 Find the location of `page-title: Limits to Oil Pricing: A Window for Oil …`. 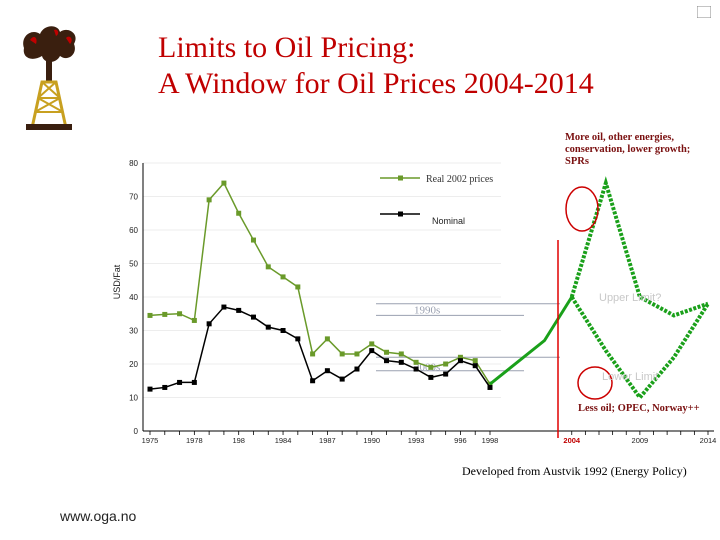

page-title: Limits to Oil Pricing: A Window for Oil … is located at coordinates (376, 66).